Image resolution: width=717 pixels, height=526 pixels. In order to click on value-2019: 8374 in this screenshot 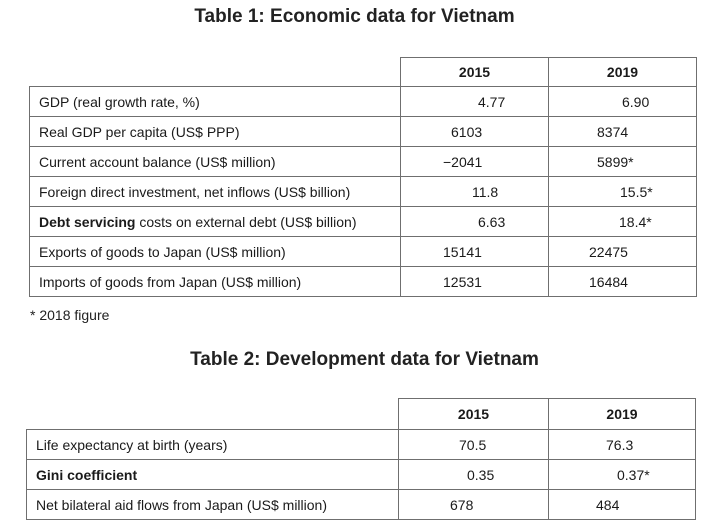, I will do `click(622, 131)`.